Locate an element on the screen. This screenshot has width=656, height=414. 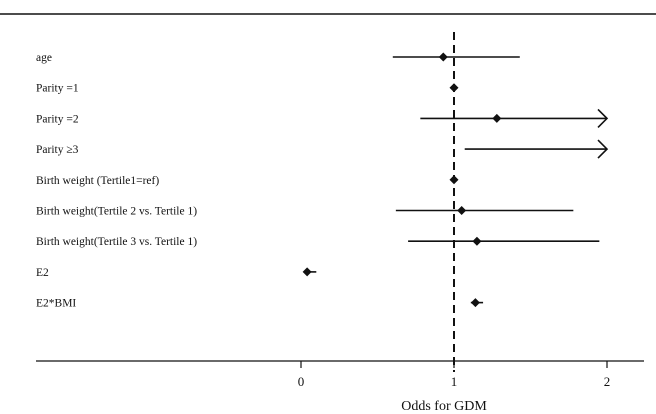
row-label: Birth weight(Tertile 2 vs. Tertile 1) is located at coordinates (116, 212).